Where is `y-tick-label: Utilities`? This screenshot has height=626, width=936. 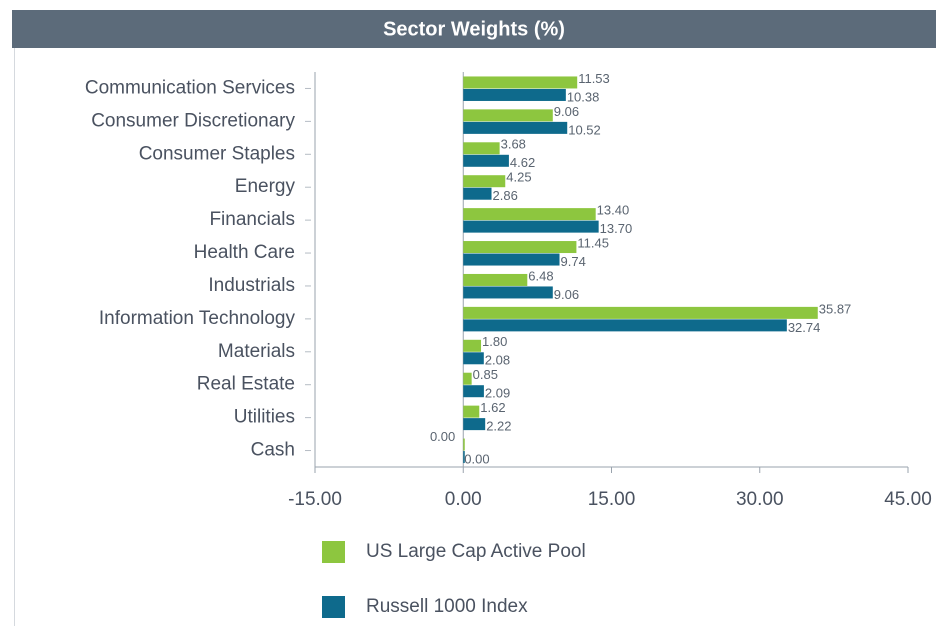 y-tick-label: Utilities is located at coordinates (264, 417).